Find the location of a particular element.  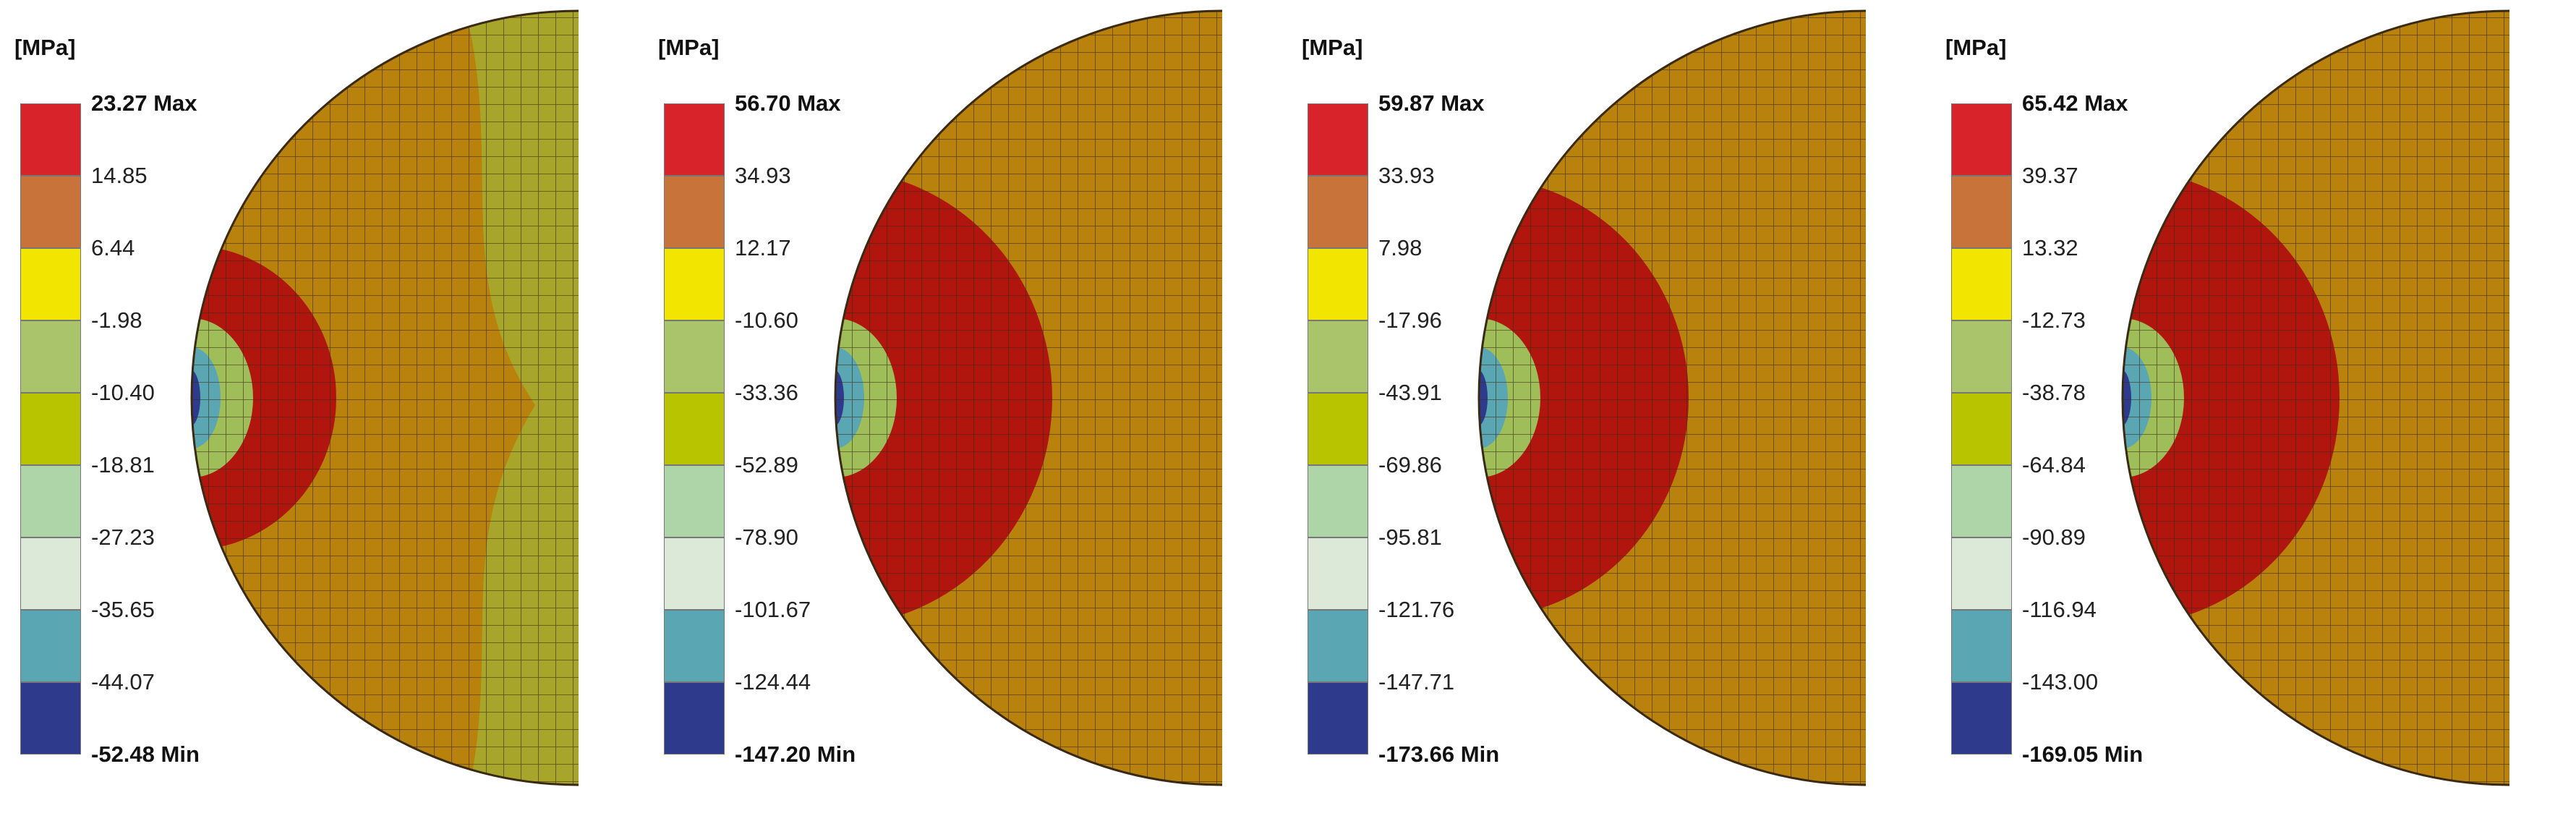

legend-max-label: 23.27 Max is located at coordinates (144, 103).